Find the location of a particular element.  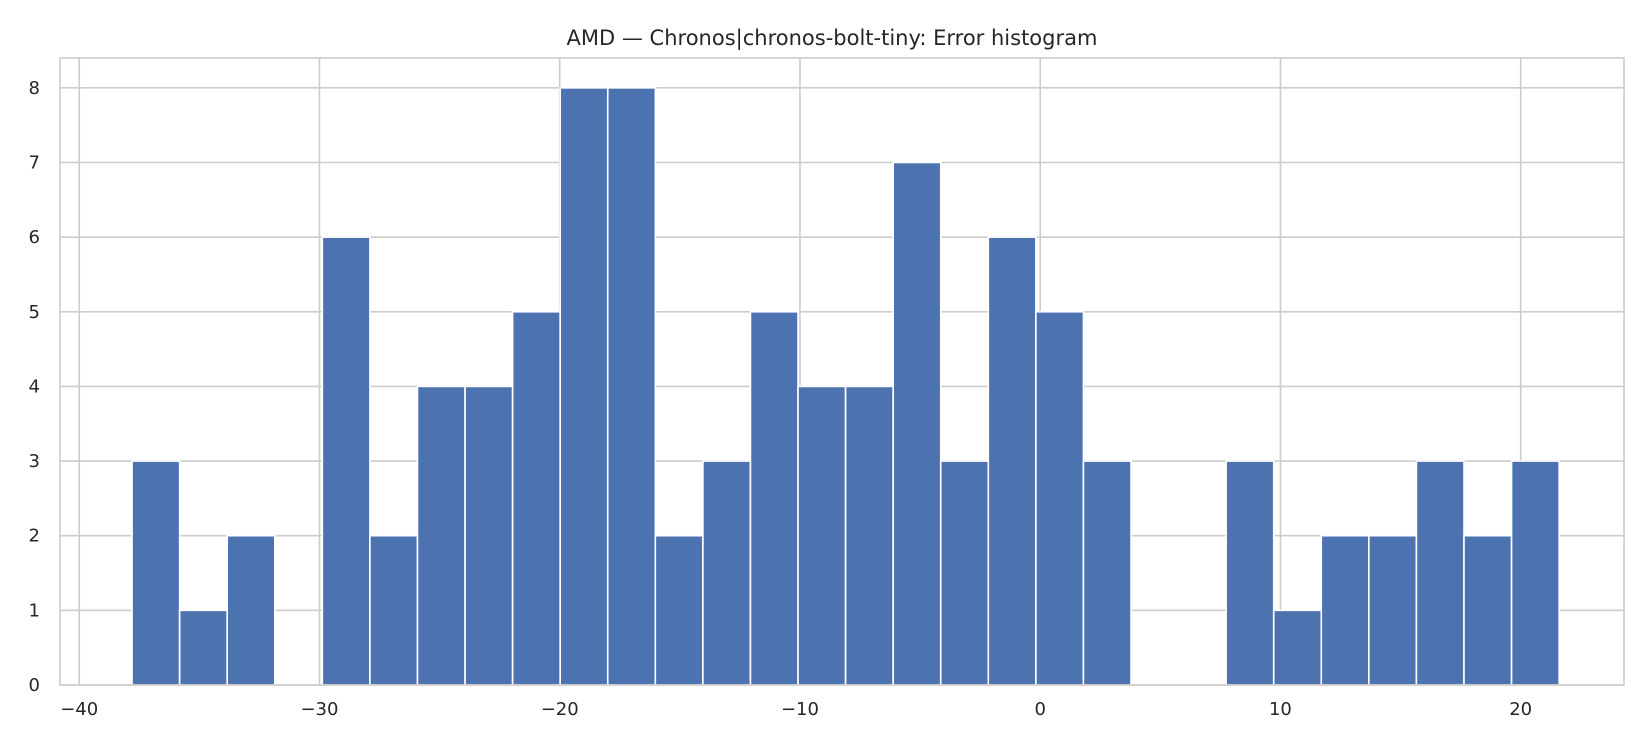

x-tick-label: −40 is located at coordinates (79, 709).